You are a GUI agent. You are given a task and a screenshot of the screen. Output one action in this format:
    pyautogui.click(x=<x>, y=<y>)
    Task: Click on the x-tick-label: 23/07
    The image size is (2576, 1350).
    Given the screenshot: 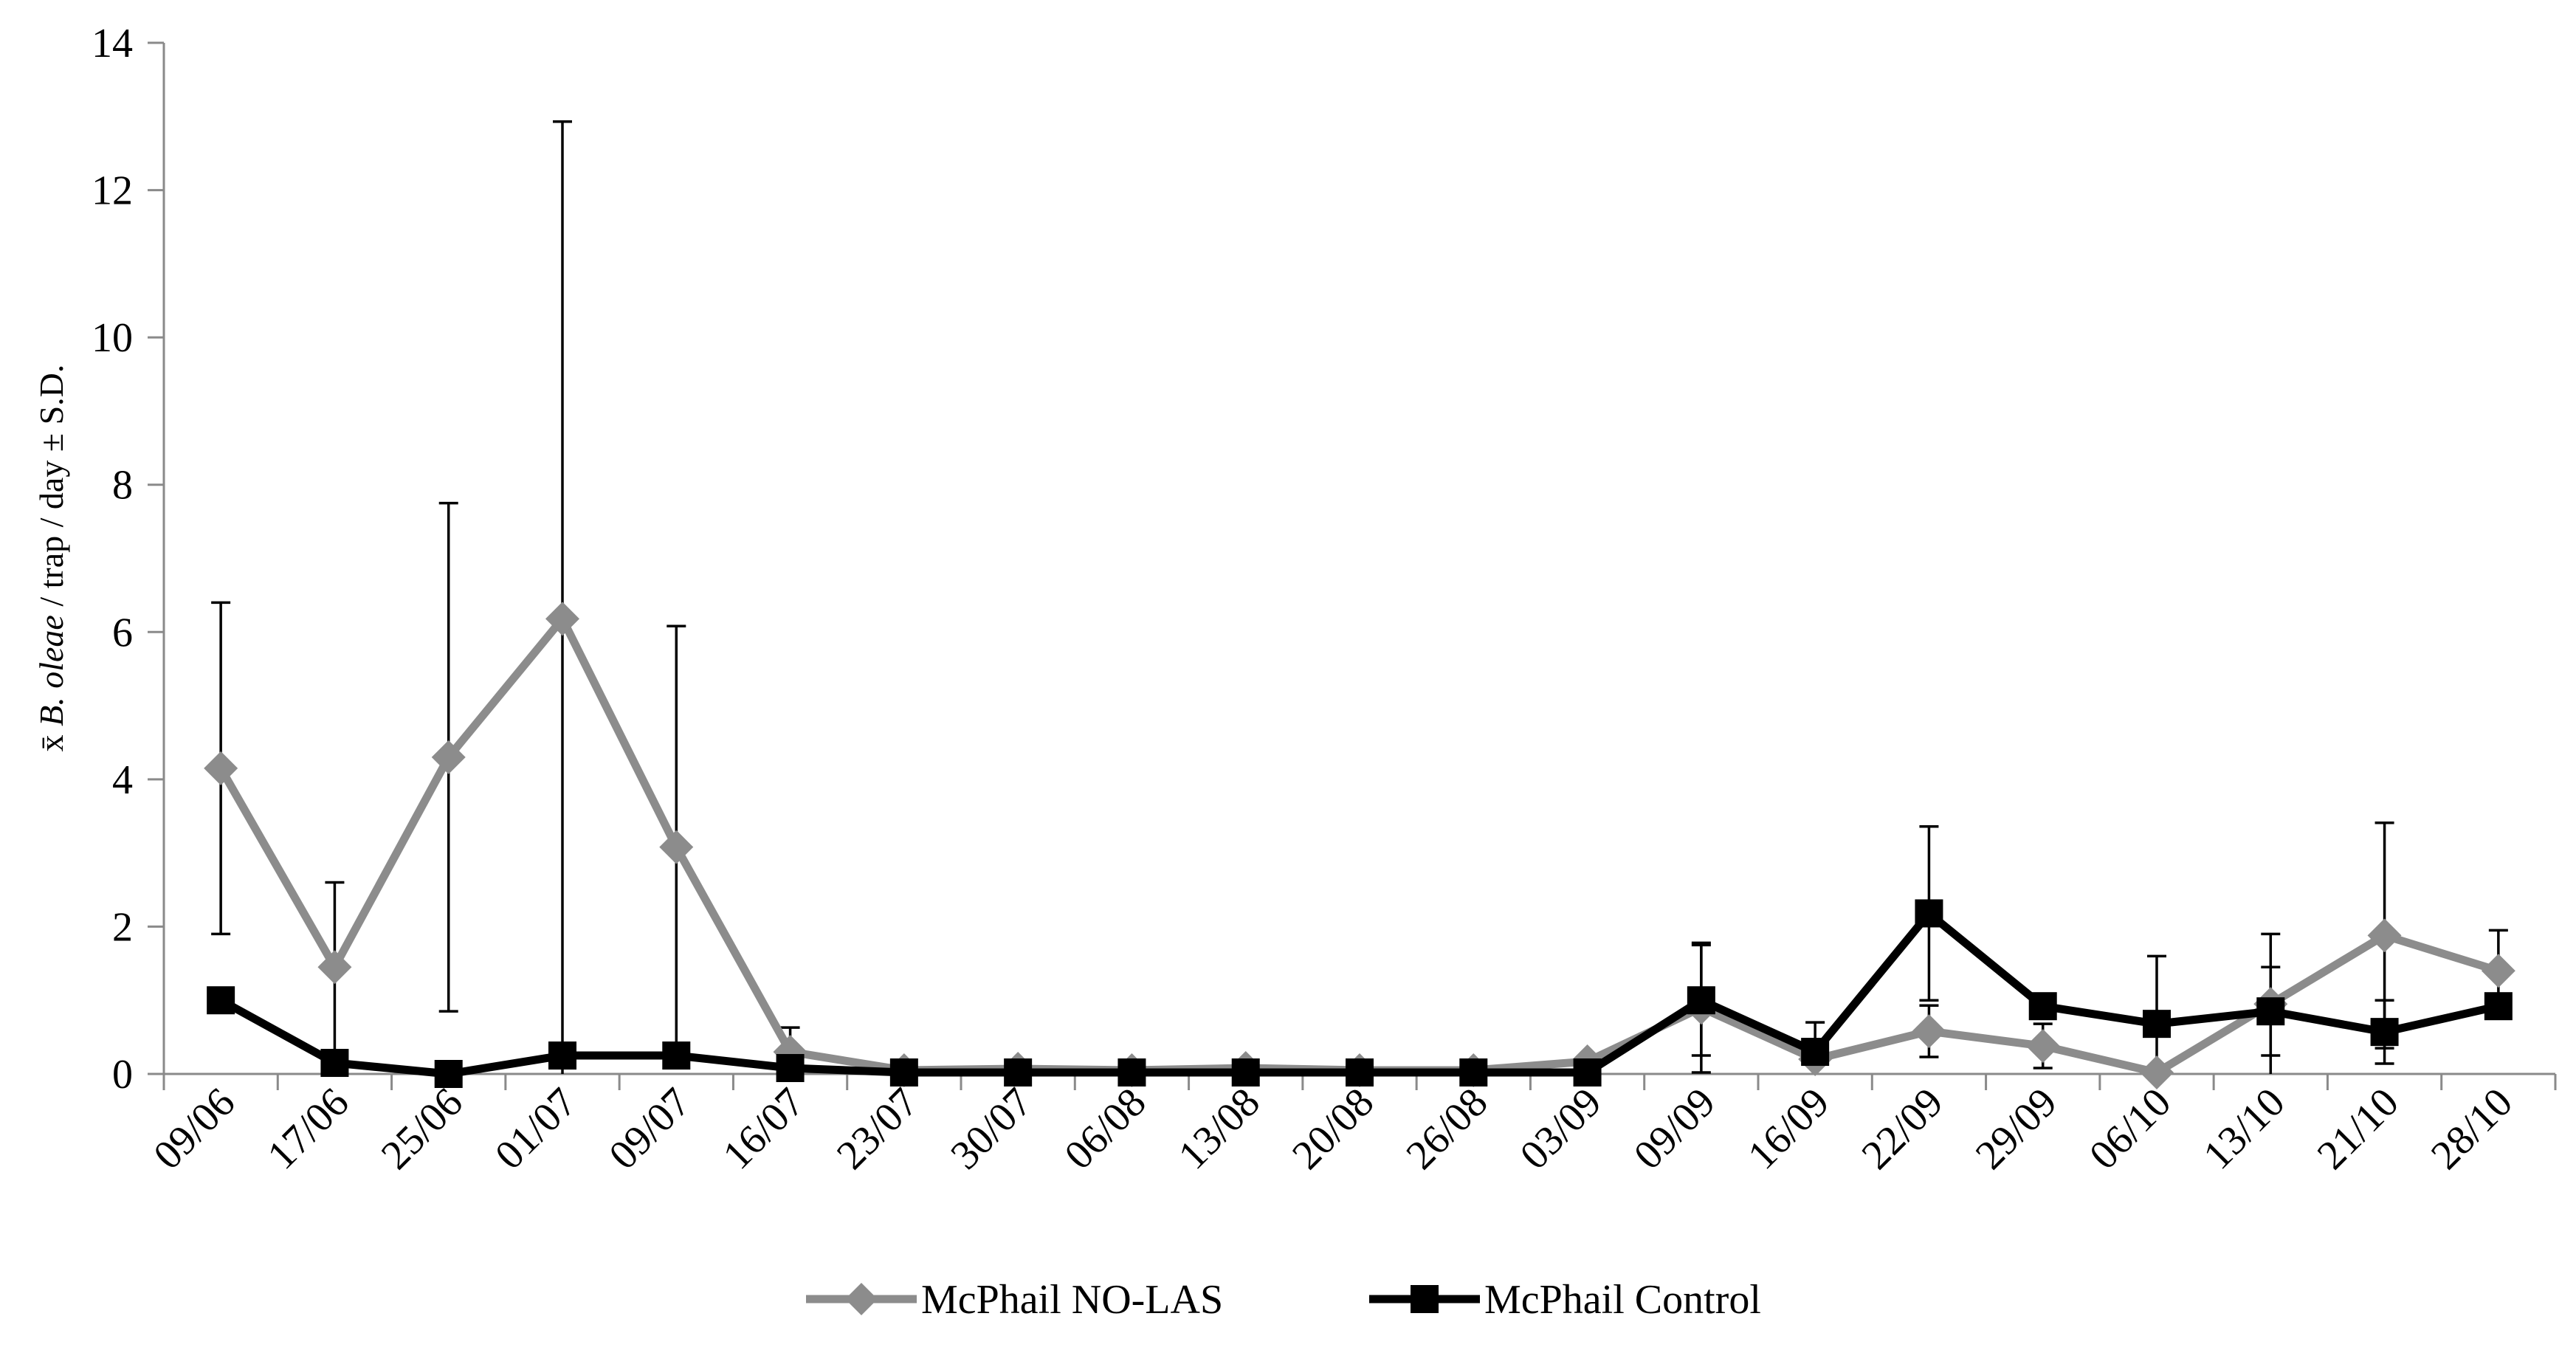 What is the action you would take?
    pyautogui.click(x=878, y=1128)
    